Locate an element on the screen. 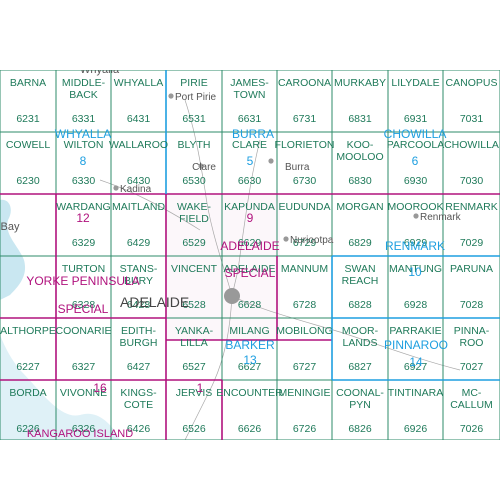 The image size is (500, 500). map-tile: MANNUM 6728 is located at coordinates (304, 287).